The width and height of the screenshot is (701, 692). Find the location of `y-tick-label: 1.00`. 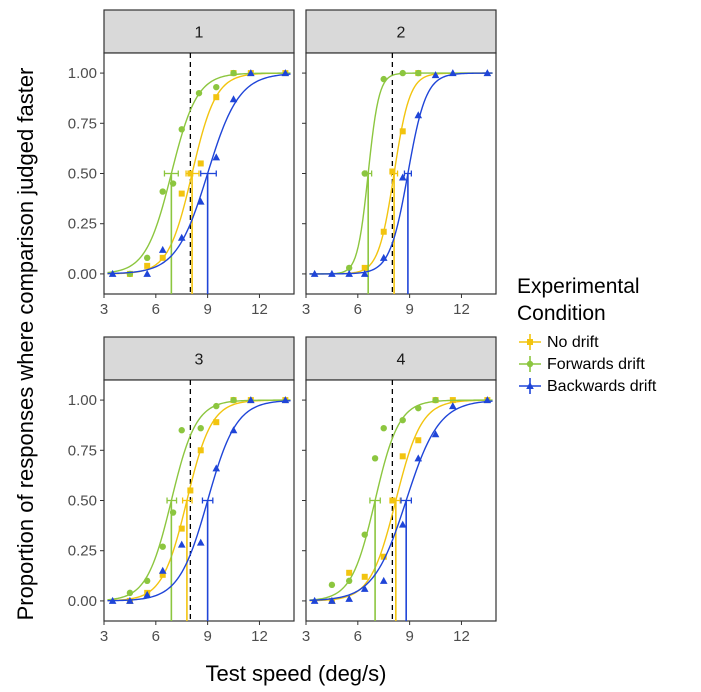

y-tick-label: 1.00 is located at coordinates (82, 400).